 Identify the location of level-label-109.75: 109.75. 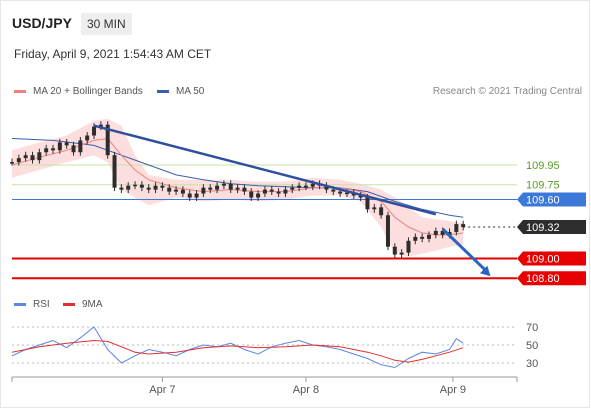
(543, 186).